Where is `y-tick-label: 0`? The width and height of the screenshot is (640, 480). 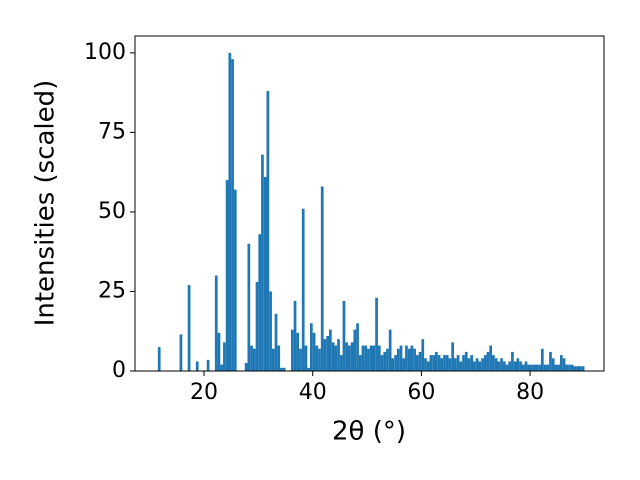 y-tick-label: 0 is located at coordinates (119, 370).